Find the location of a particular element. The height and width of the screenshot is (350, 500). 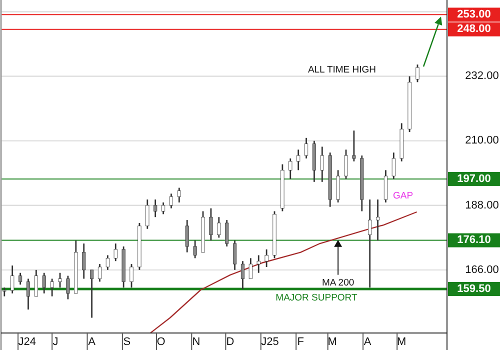

ref-line-label: 197.00 is located at coordinates (474, 178).